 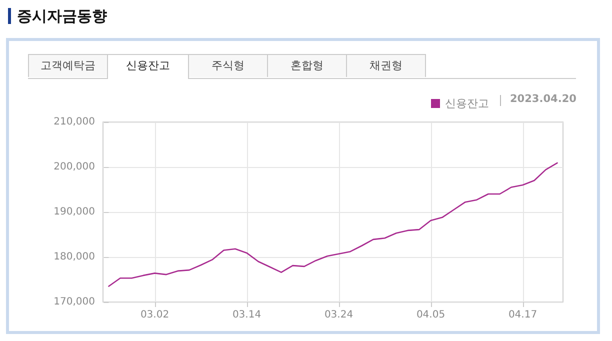 What do you see at coordinates (307, 65) in the screenshot?
I see `text: 혼합형` at bounding box center [307, 65].